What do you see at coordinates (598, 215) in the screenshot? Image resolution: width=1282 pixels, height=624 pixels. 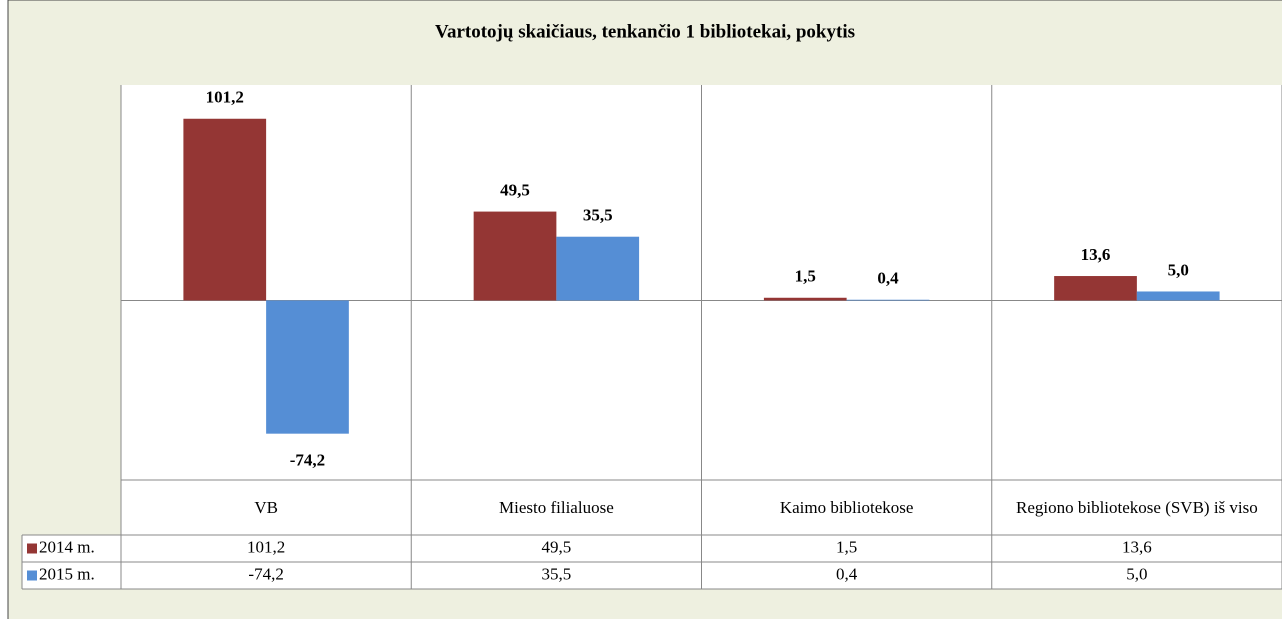 I see `data-label: 35,5` at bounding box center [598, 215].